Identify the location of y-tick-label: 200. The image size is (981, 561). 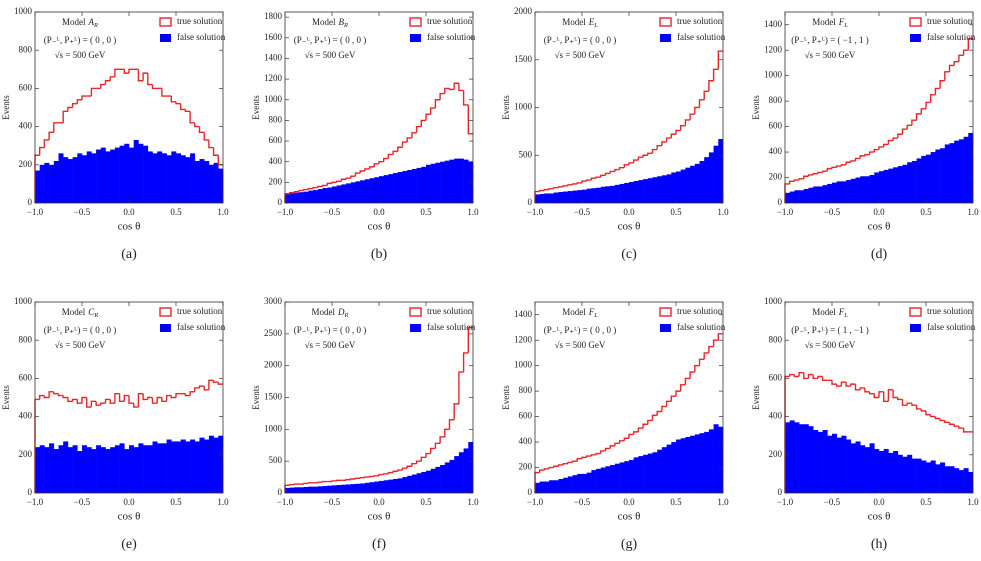
(276, 181).